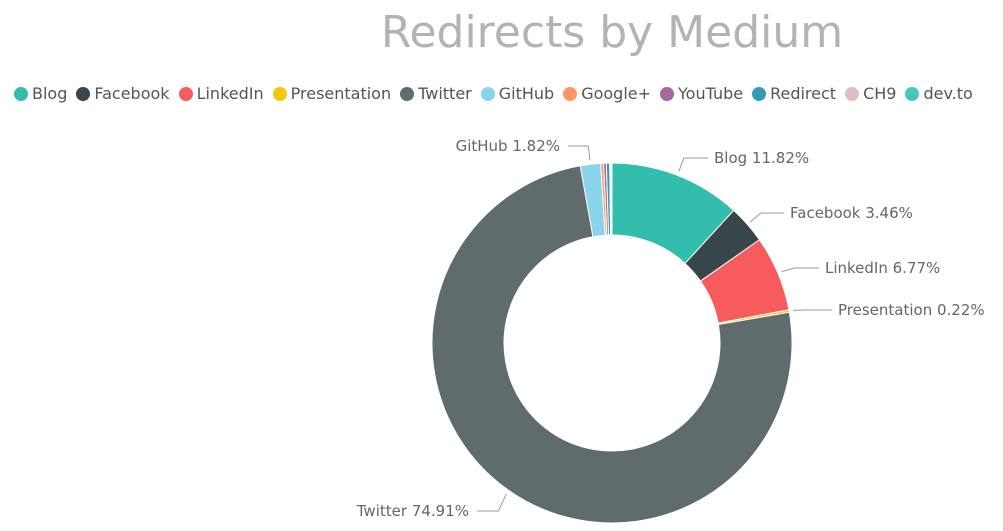  Describe the element at coordinates (882, 268) in the screenshot. I see `data-label-linkedin: LinkedIn 6.77%` at that location.